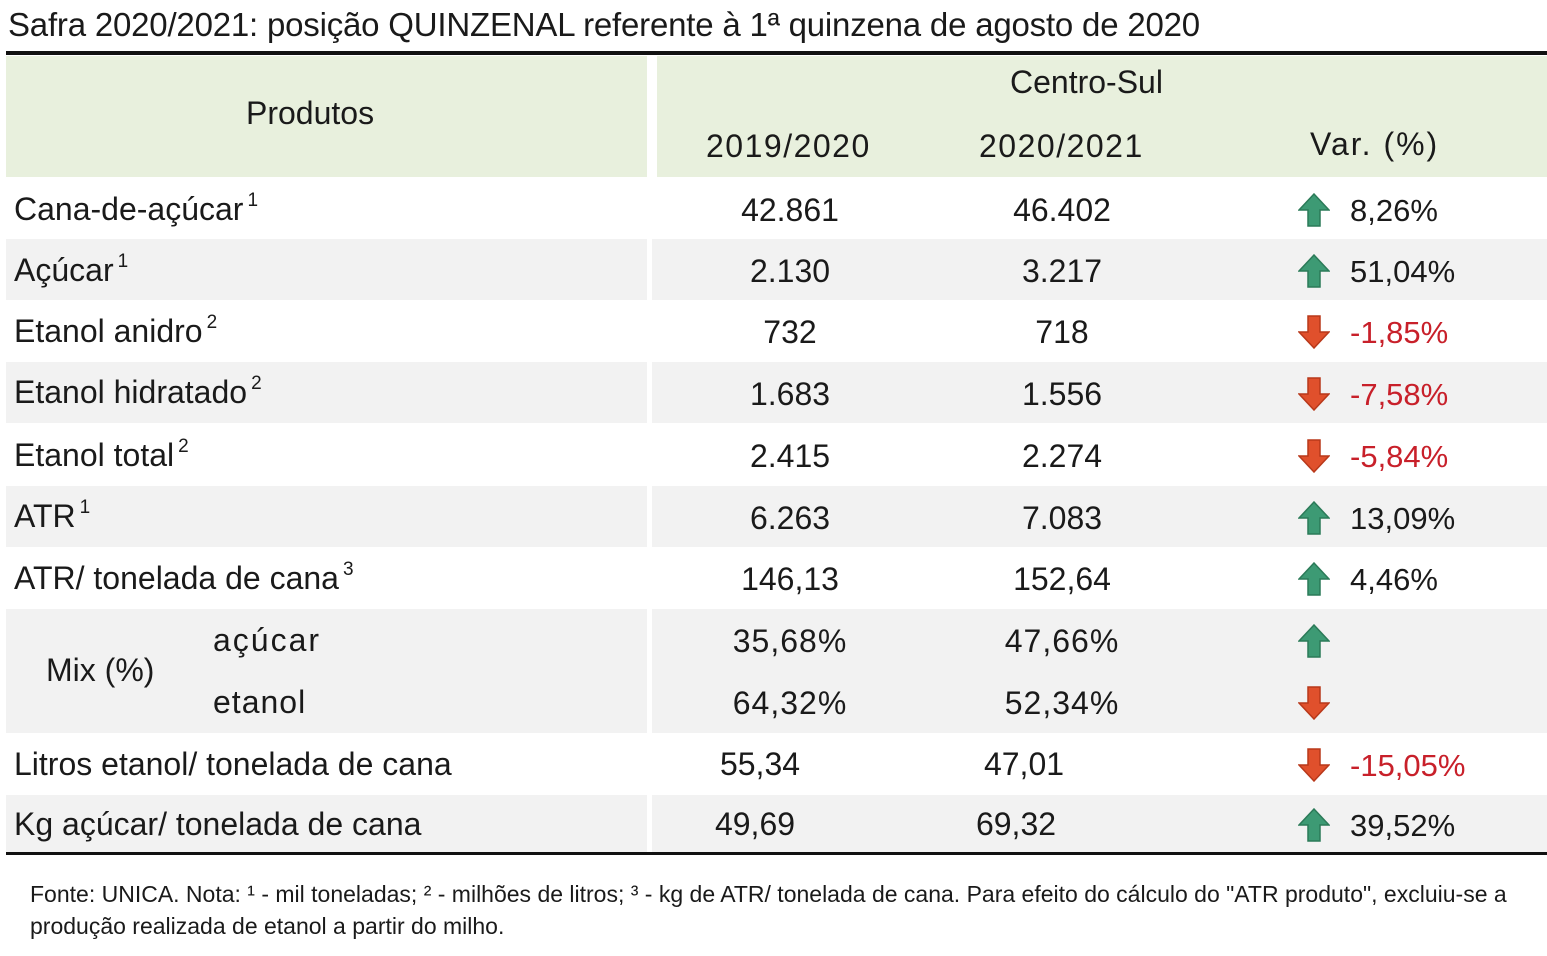  What do you see at coordinates (1399, 456) in the screenshot?
I see `row-variation: -5,84%` at bounding box center [1399, 456].